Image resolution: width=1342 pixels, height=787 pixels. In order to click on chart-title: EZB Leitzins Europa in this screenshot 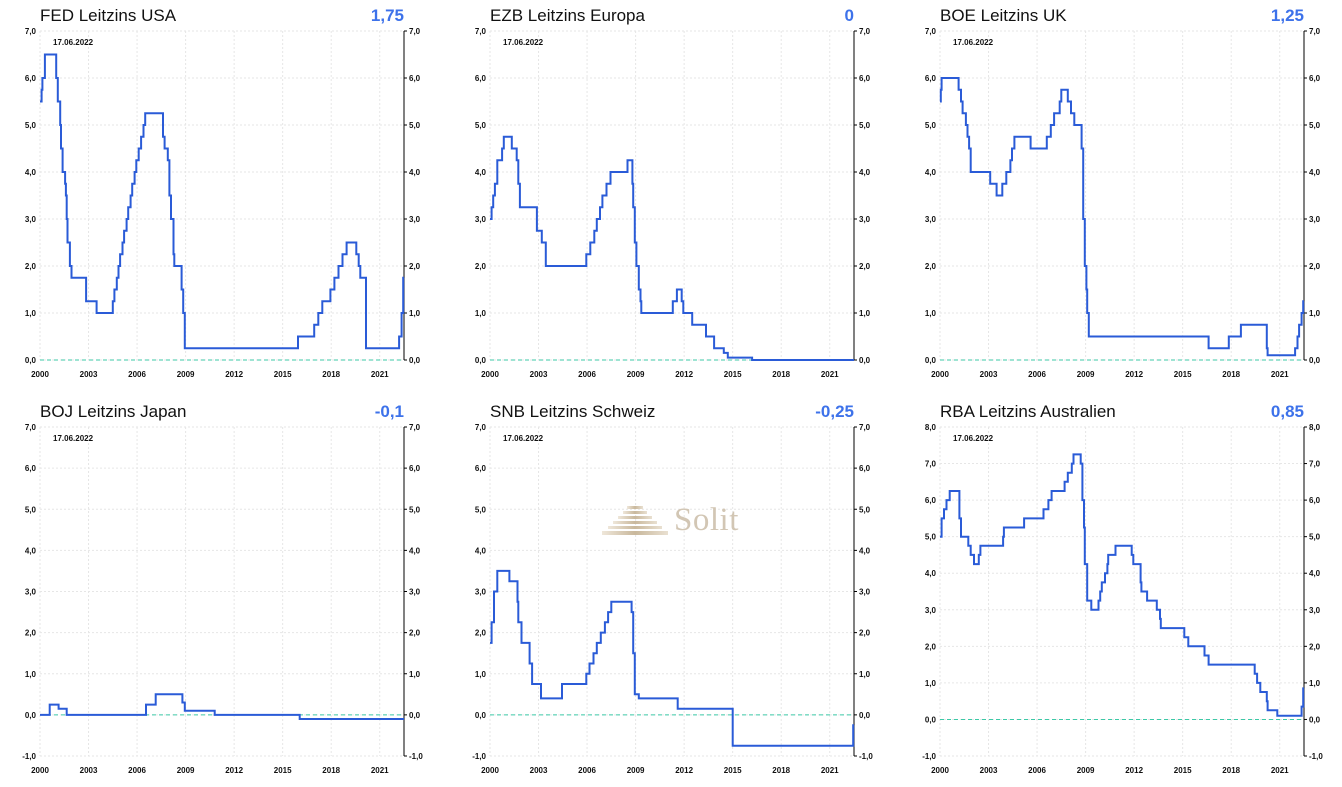, I will do `click(568, 15)`.